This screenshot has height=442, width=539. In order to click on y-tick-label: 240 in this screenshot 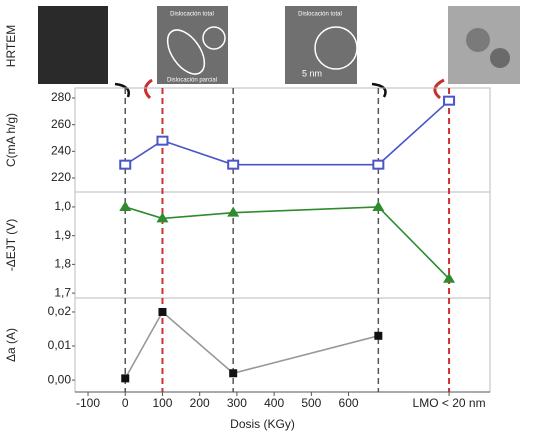, I will do `click(61, 151)`.